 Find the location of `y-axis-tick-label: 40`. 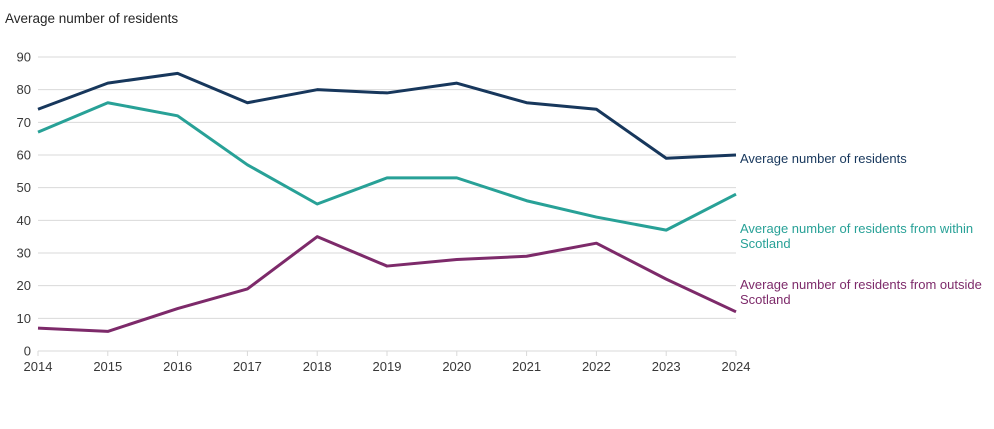

y-axis-tick-label: 40 is located at coordinates (24, 220).